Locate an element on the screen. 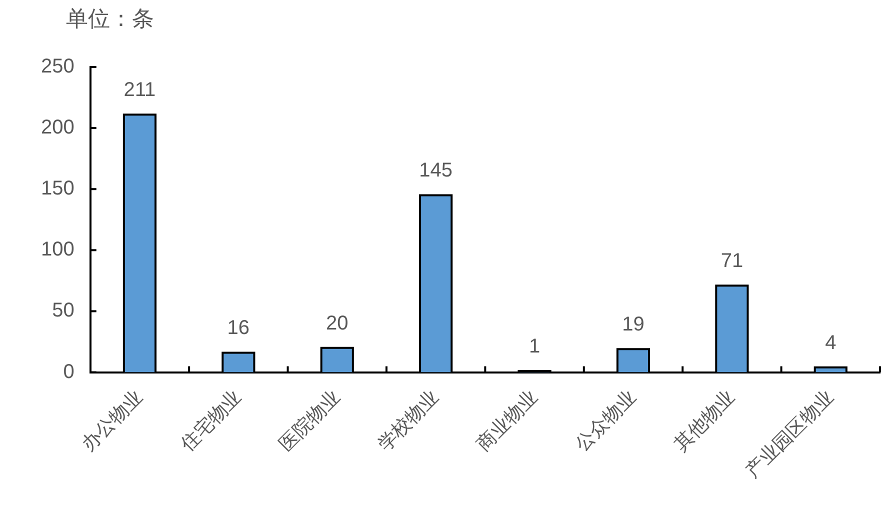  x-tick-label: 办公物业 is located at coordinates (112, 421).